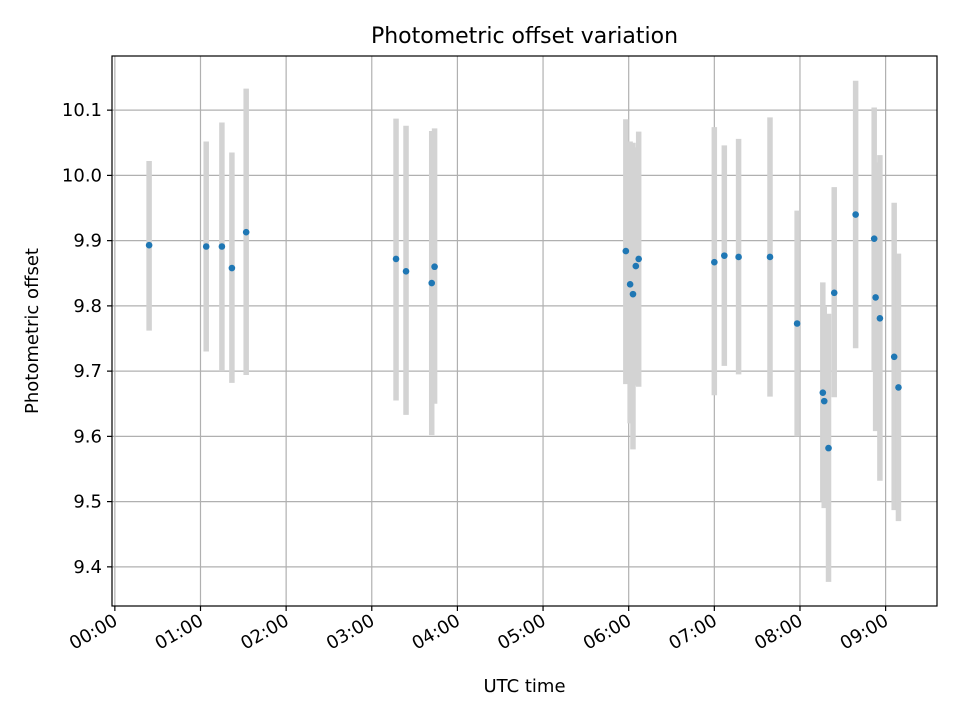 The image size is (960, 720). What do you see at coordinates (864, 632) in the screenshot?
I see `x-tick-label: 09:00` at bounding box center [864, 632].